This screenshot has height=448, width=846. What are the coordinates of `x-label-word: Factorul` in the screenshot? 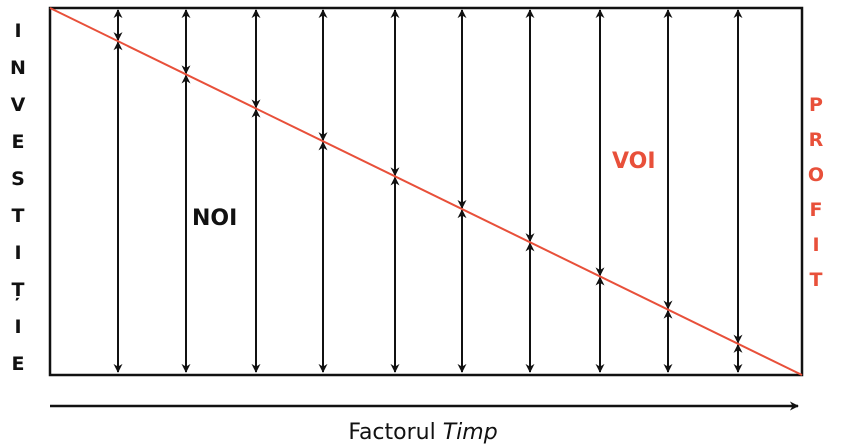 It's located at (392, 432).